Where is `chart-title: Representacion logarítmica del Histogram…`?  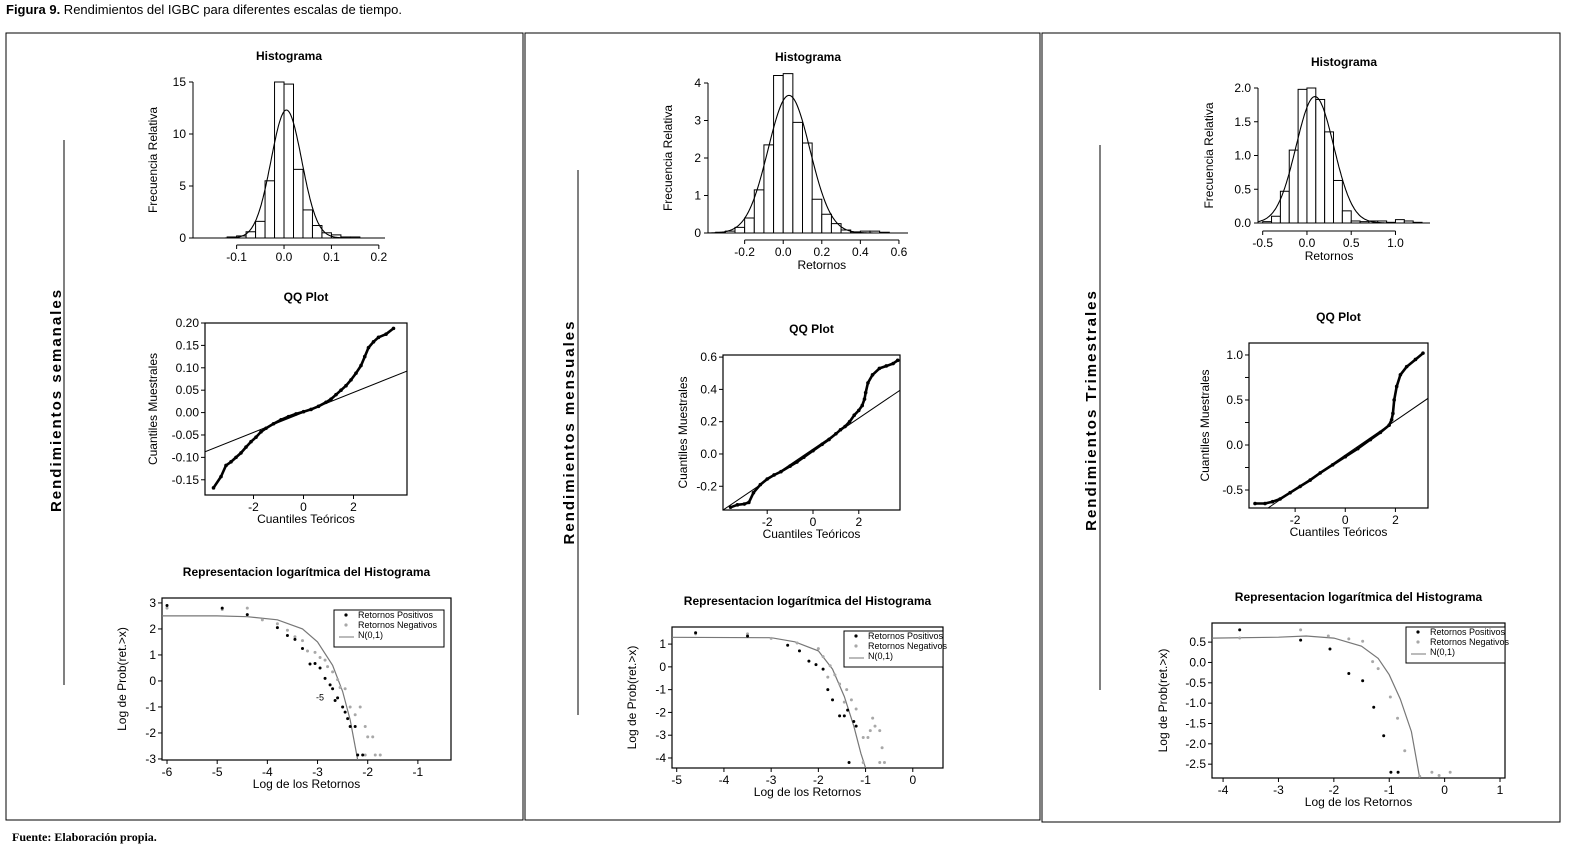 chart-title: Representacion logarítmica del Histogram… is located at coordinates (1359, 597).